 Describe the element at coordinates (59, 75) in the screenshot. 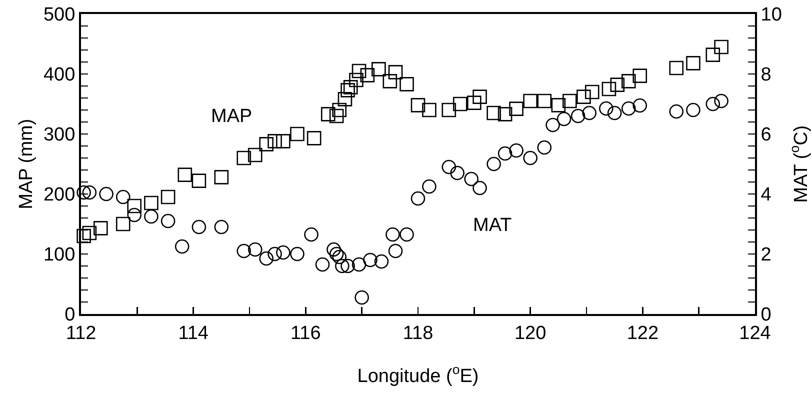

I see `y-tick-label: 400` at that location.